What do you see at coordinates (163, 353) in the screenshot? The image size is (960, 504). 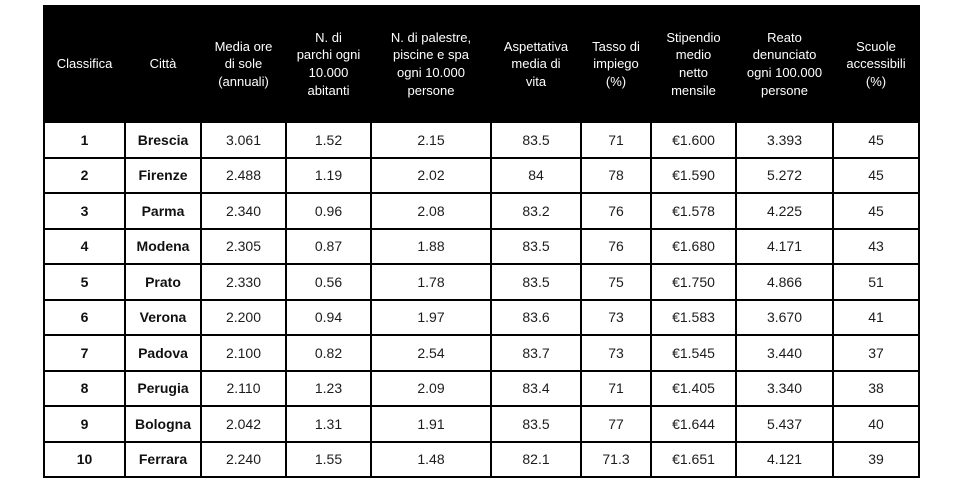 I see `cell-city: Padova` at bounding box center [163, 353].